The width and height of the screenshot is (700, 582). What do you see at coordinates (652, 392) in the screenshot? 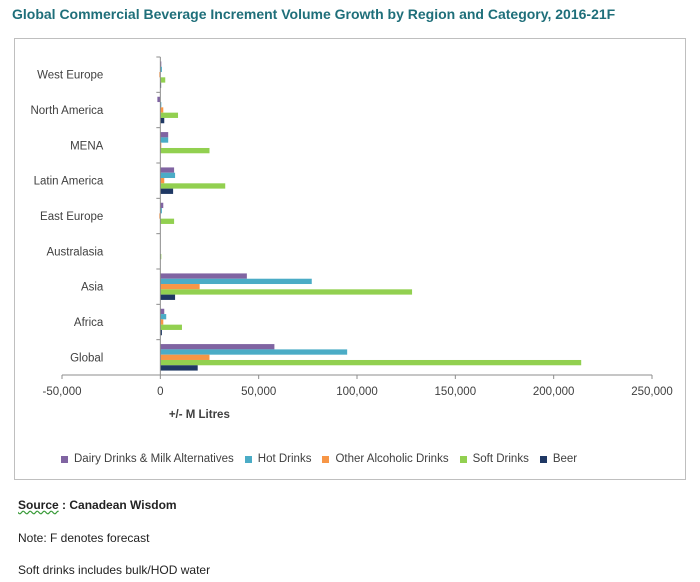
I see `x-tick-label: 250,000` at bounding box center [652, 392].